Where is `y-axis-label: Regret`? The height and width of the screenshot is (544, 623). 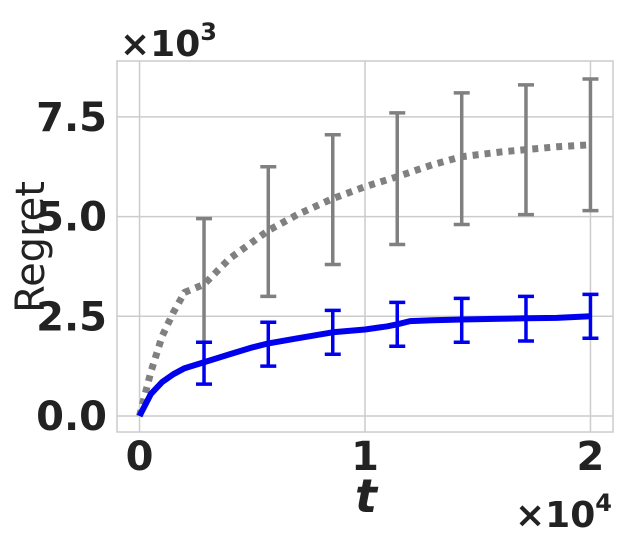
y-axis-label: Regret is located at coordinates (31, 247).